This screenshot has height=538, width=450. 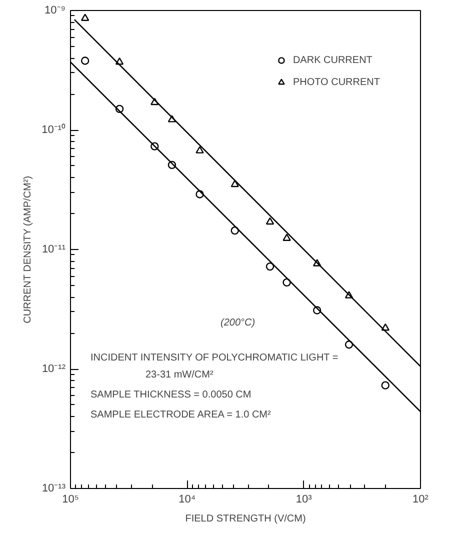 What do you see at coordinates (187, 500) in the screenshot?
I see `x-tick-label: 10⁴` at bounding box center [187, 500].